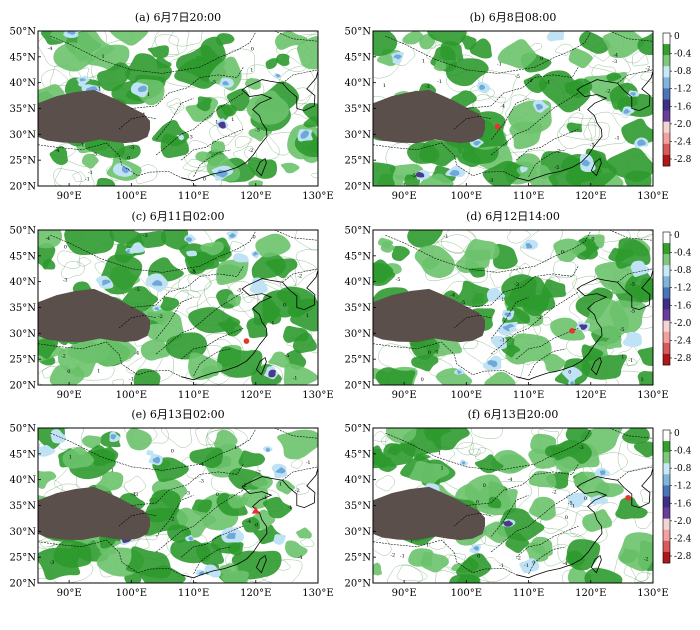 This screenshot has height=630, width=700. I want to click on y-tick-label: 25°N, so click(23, 360).